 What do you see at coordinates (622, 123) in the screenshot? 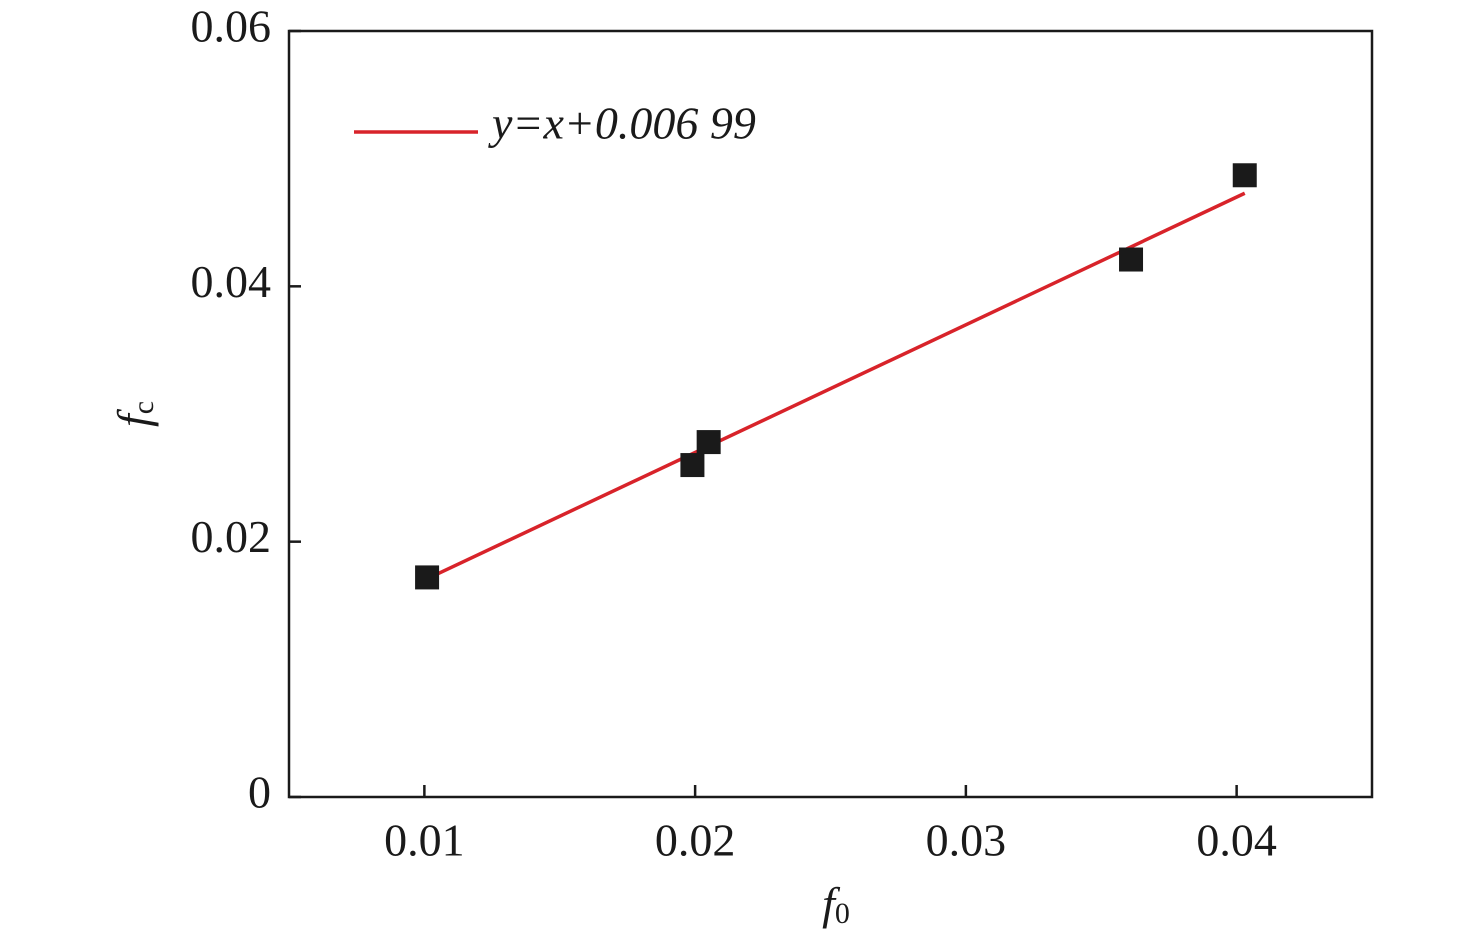
I see `legend-label: y=x+0.006 99` at bounding box center [622, 123].